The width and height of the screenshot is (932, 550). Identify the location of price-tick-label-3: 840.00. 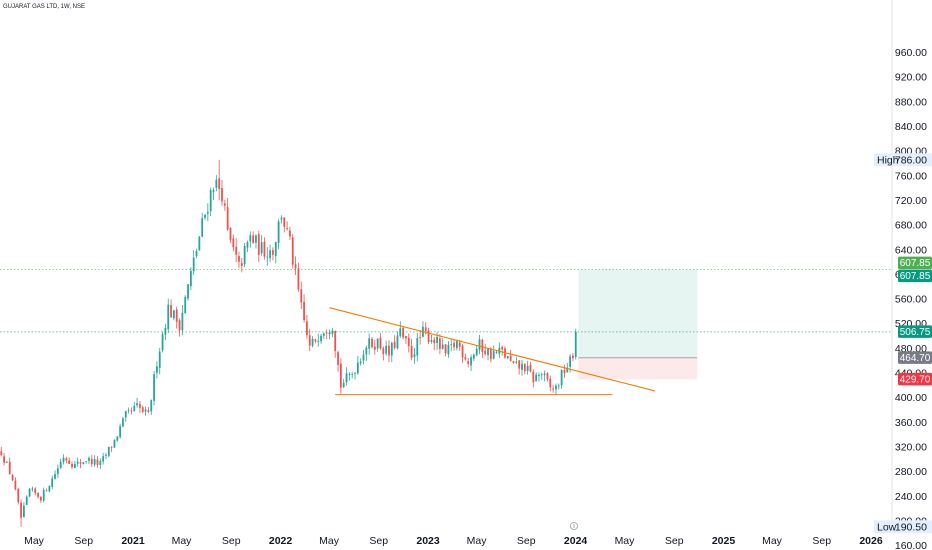
(911, 127).